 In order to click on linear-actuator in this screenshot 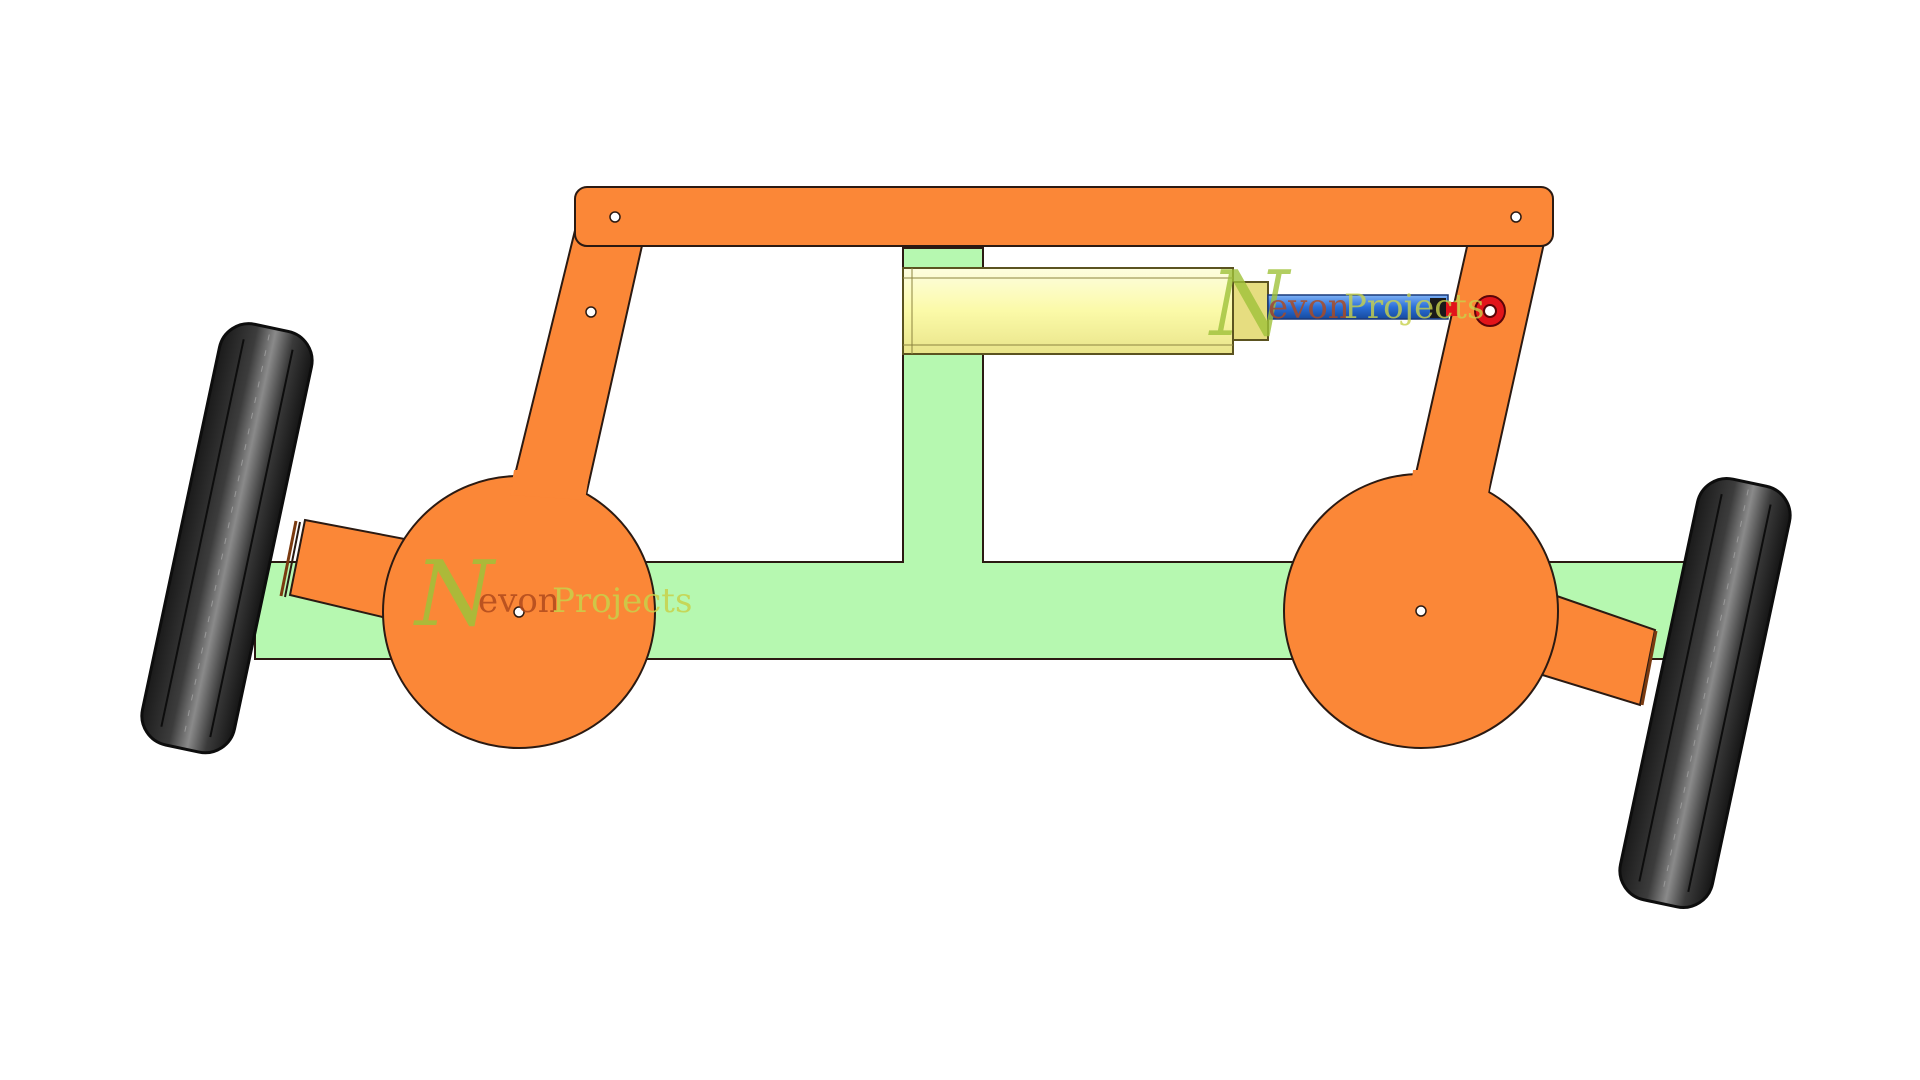, I will do `click(1204, 311)`.